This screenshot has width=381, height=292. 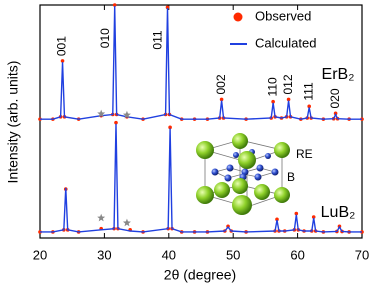 What do you see at coordinates (221, 84) in the screenshot?
I see `peak-label: 002` at bounding box center [221, 84].